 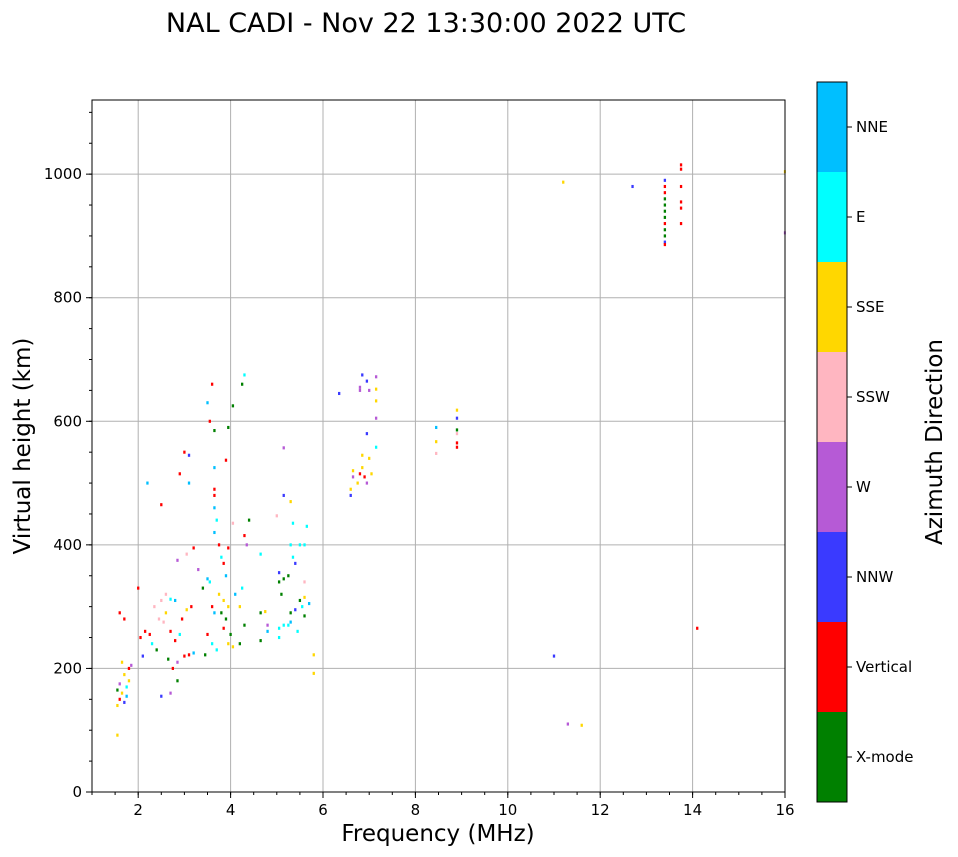 I want to click on y-tick-label: 400, so click(x=67, y=545).